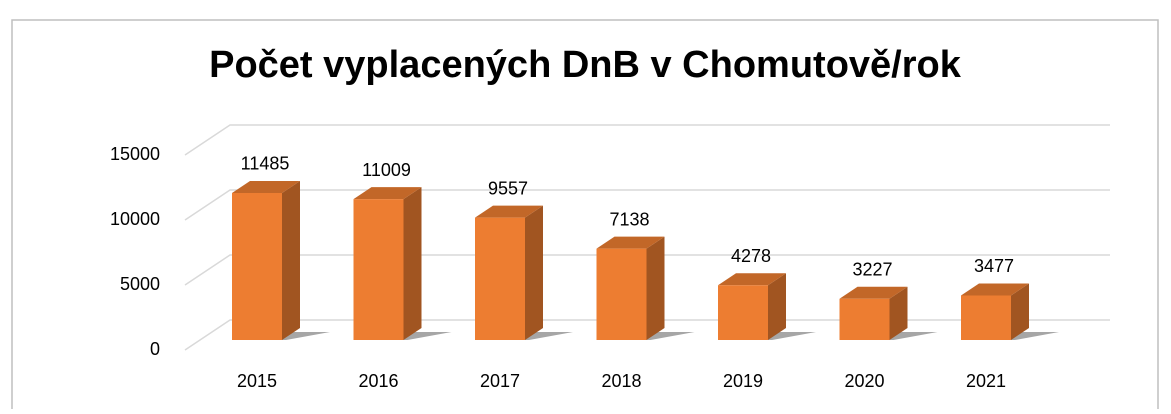  Describe the element at coordinates (135, 219) in the screenshot. I see `y-tick-label: 10000` at that location.